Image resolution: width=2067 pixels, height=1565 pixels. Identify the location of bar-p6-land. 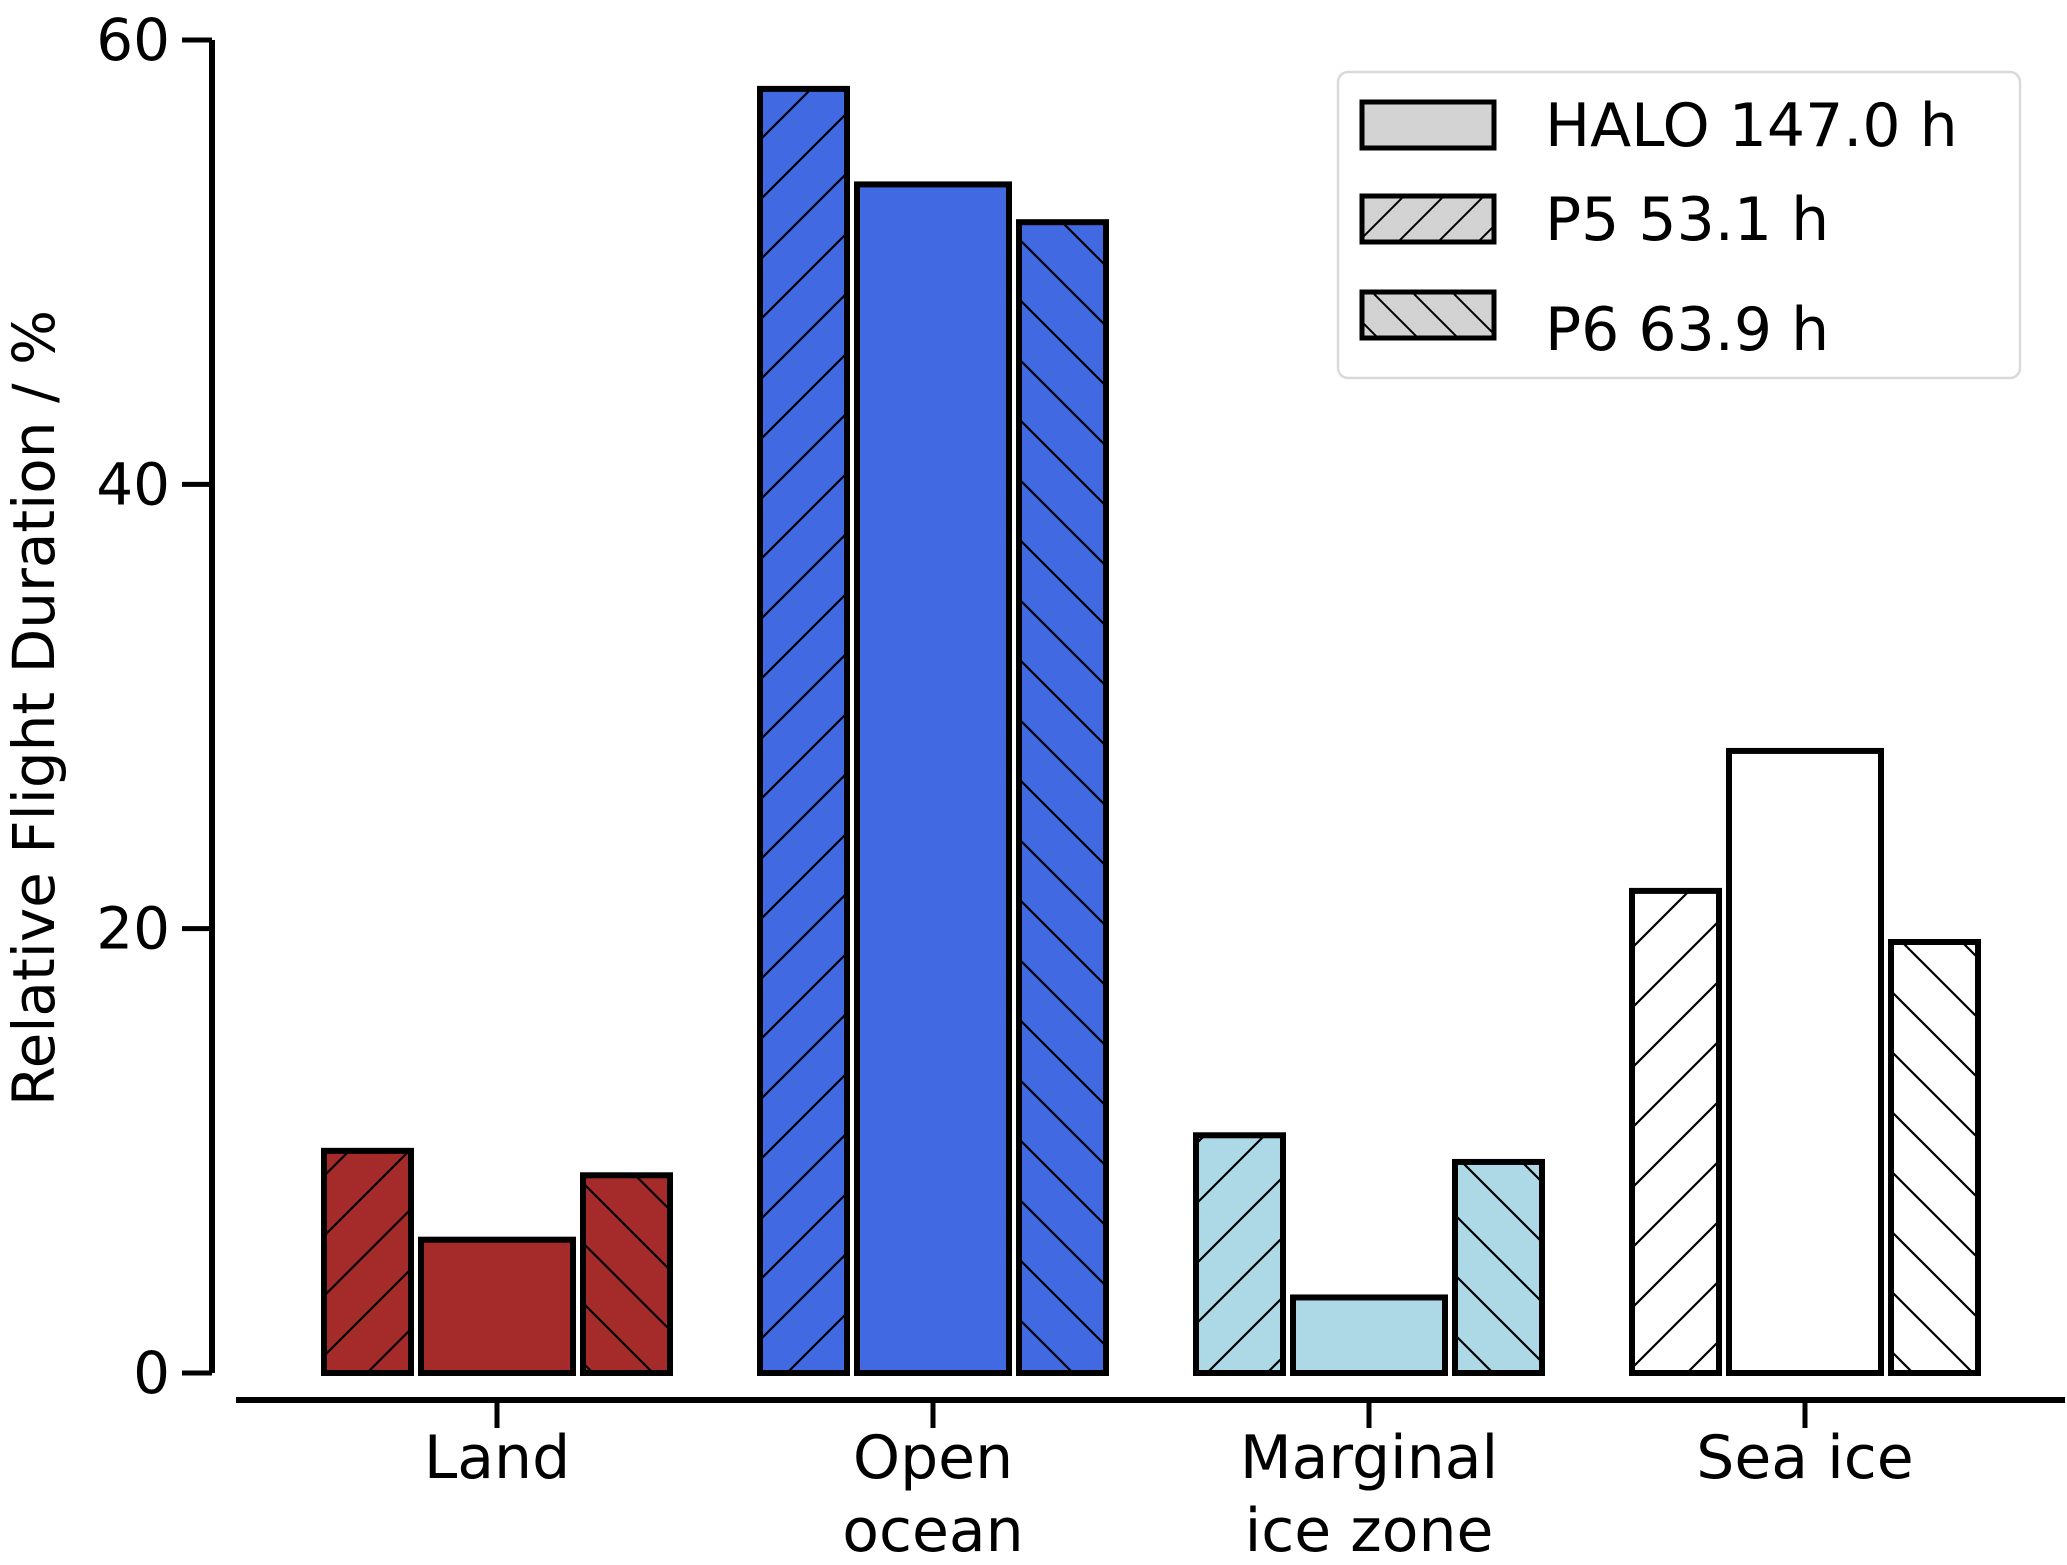
(626, 1274).